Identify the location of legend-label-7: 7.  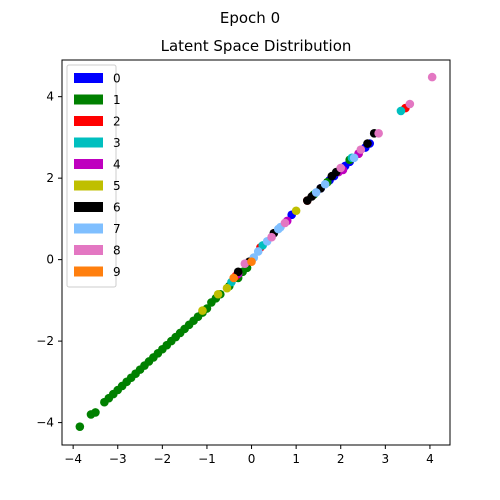
(117, 229).